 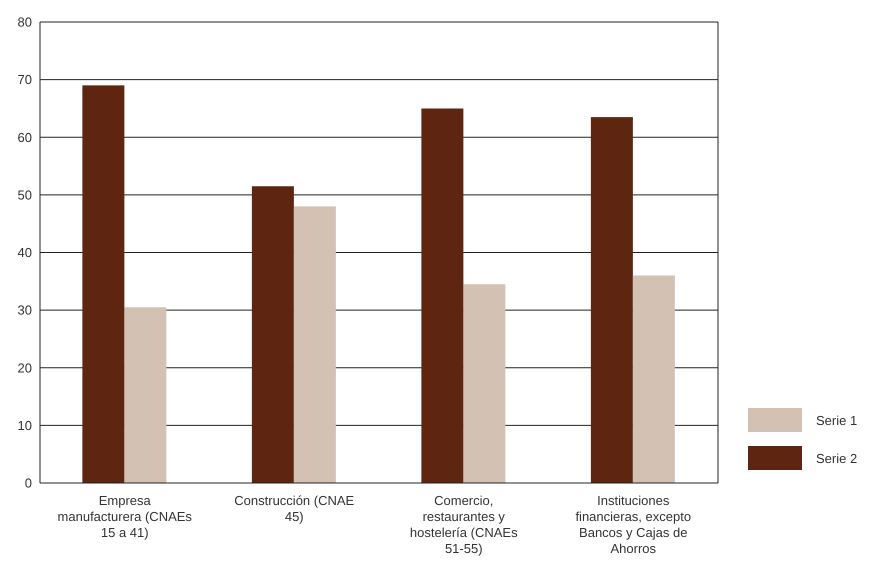 I want to click on y-tick-label: 40, so click(x=25, y=252).